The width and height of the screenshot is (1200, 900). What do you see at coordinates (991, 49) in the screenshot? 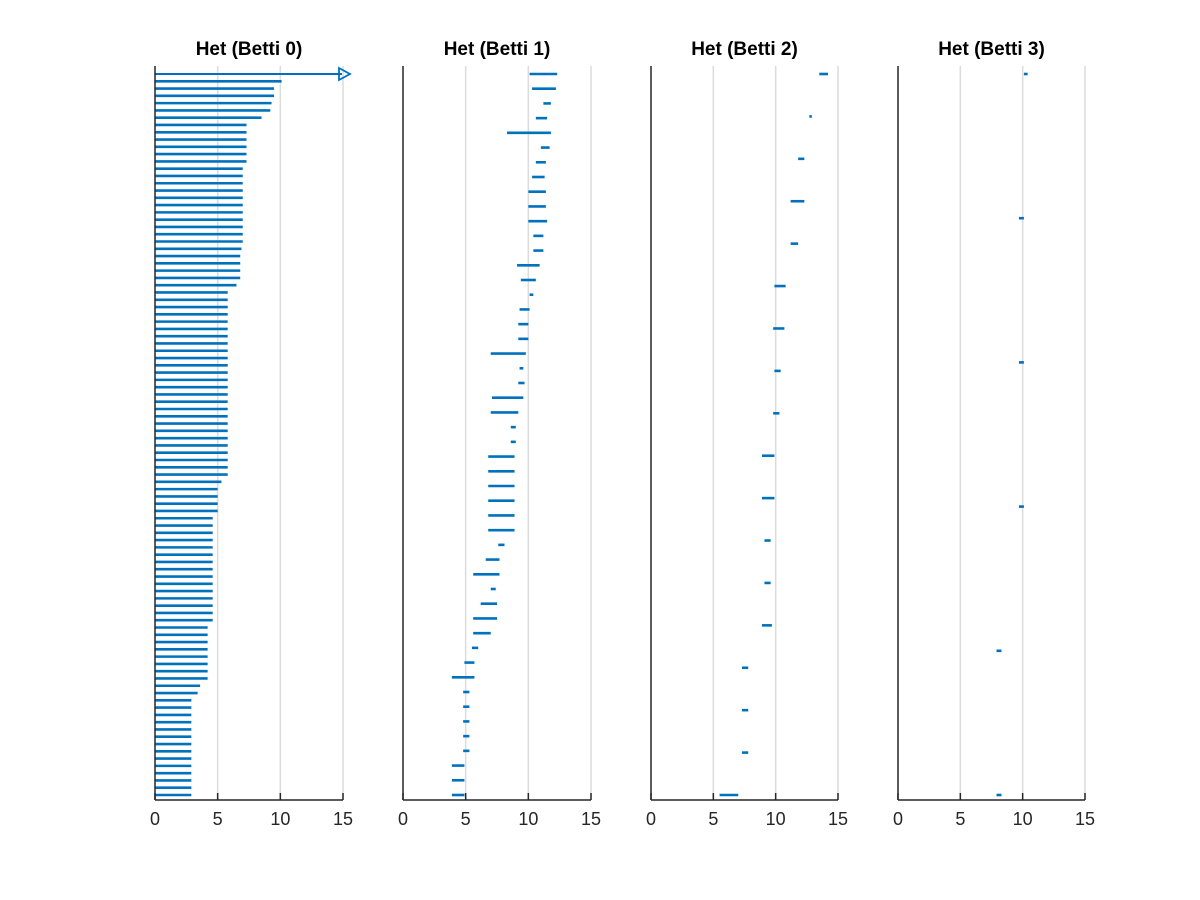
I see `panel-title: Het (Betti 3)` at bounding box center [991, 49].